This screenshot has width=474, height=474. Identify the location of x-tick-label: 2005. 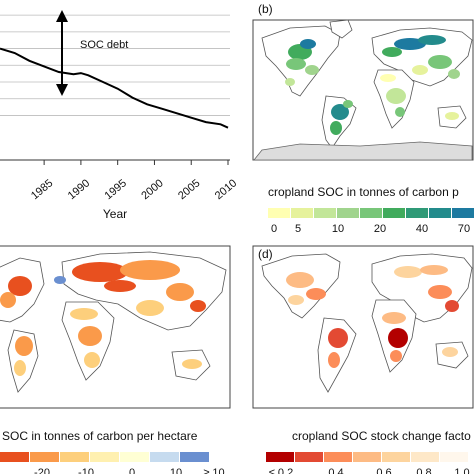
(189, 189).